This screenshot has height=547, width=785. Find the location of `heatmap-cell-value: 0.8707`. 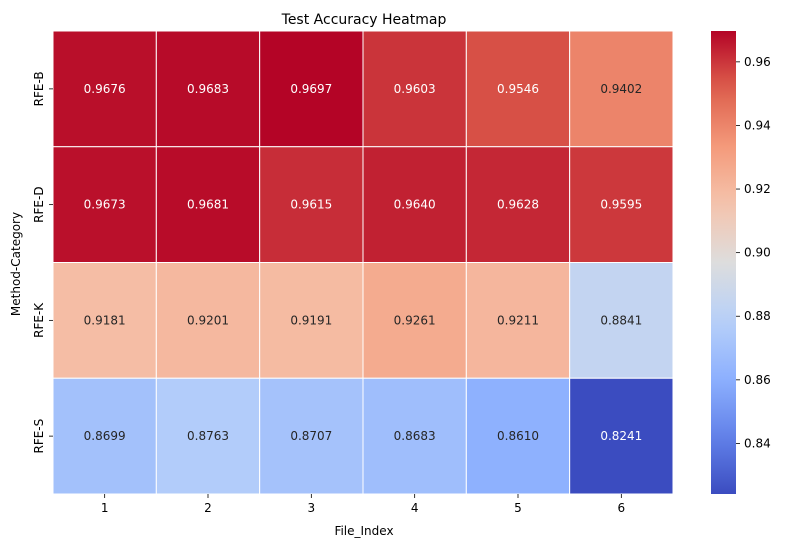

heatmap-cell-value: 0.8707 is located at coordinates (311, 436).